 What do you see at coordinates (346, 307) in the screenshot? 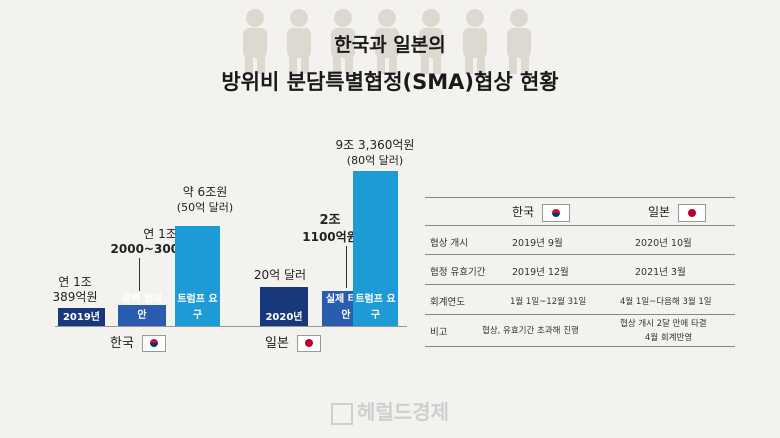
I see `bar-japan-deal-label: 실제 타결안` at bounding box center [346, 307].